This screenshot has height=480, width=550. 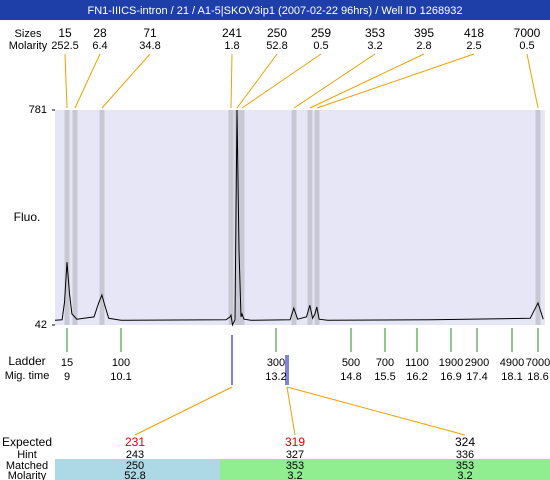 I want to click on expected: 231, so click(x=135, y=442).